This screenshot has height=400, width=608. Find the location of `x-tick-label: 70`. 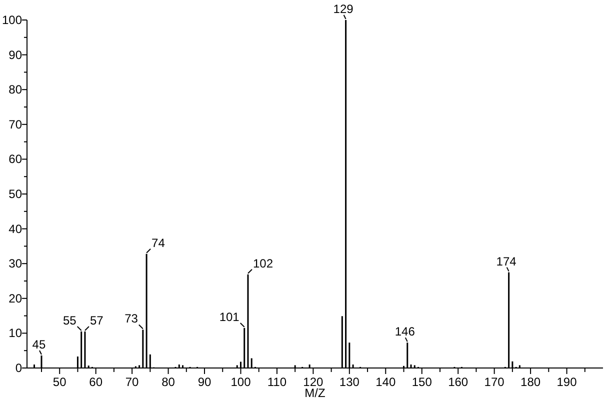

x-tick-label: 70 is located at coordinates (132, 382).